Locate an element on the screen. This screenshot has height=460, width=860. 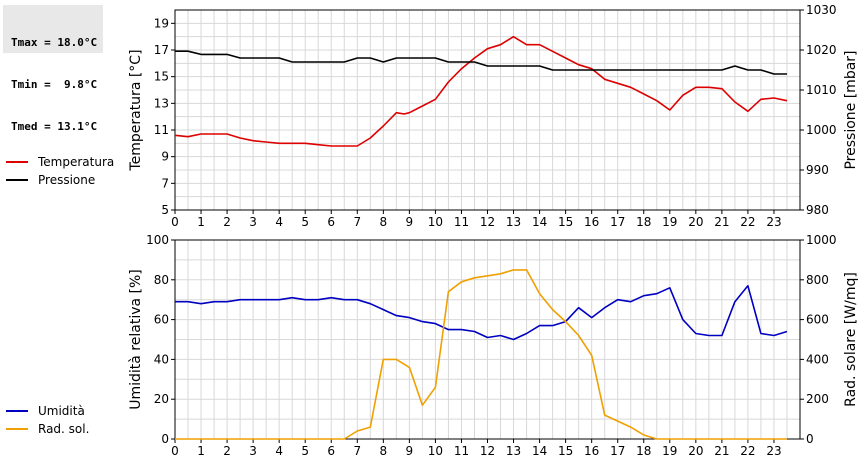
top-x-tick-label: 11 is located at coordinates (461, 222).